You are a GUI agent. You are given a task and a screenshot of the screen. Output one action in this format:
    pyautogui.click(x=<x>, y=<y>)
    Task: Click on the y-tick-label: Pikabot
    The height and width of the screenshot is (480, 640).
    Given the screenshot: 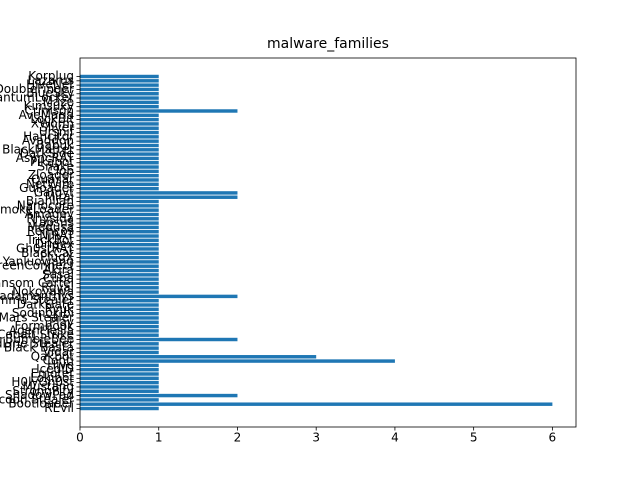 What is the action you would take?
    pyautogui.click(x=52, y=162)
    